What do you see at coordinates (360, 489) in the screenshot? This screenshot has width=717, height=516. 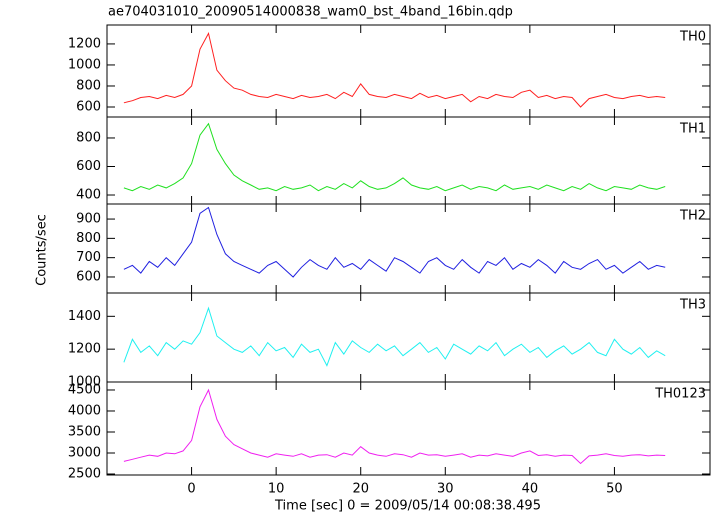 I see `x-tick-label: 20` at bounding box center [360, 489].